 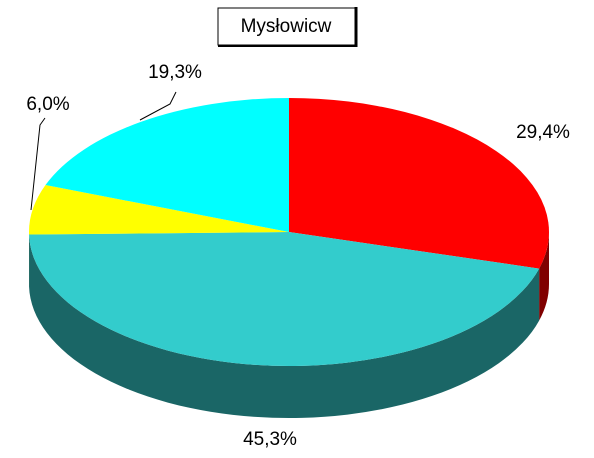 I want to click on data-label: 19,3%, so click(x=175, y=72).